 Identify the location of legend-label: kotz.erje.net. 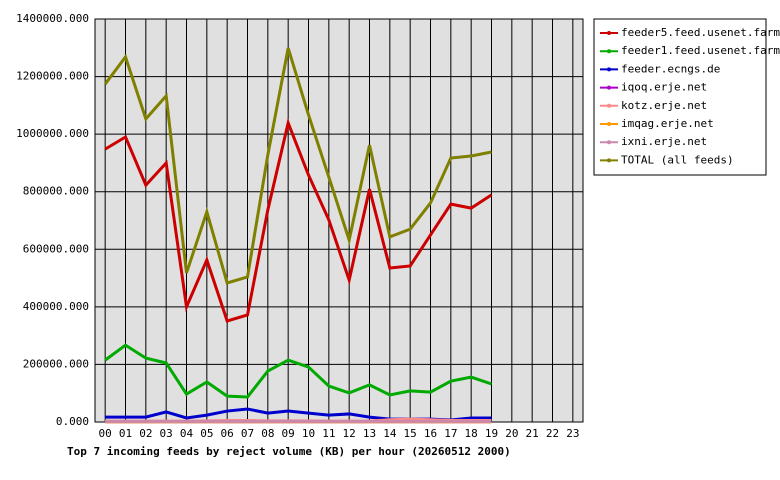
(664, 105).